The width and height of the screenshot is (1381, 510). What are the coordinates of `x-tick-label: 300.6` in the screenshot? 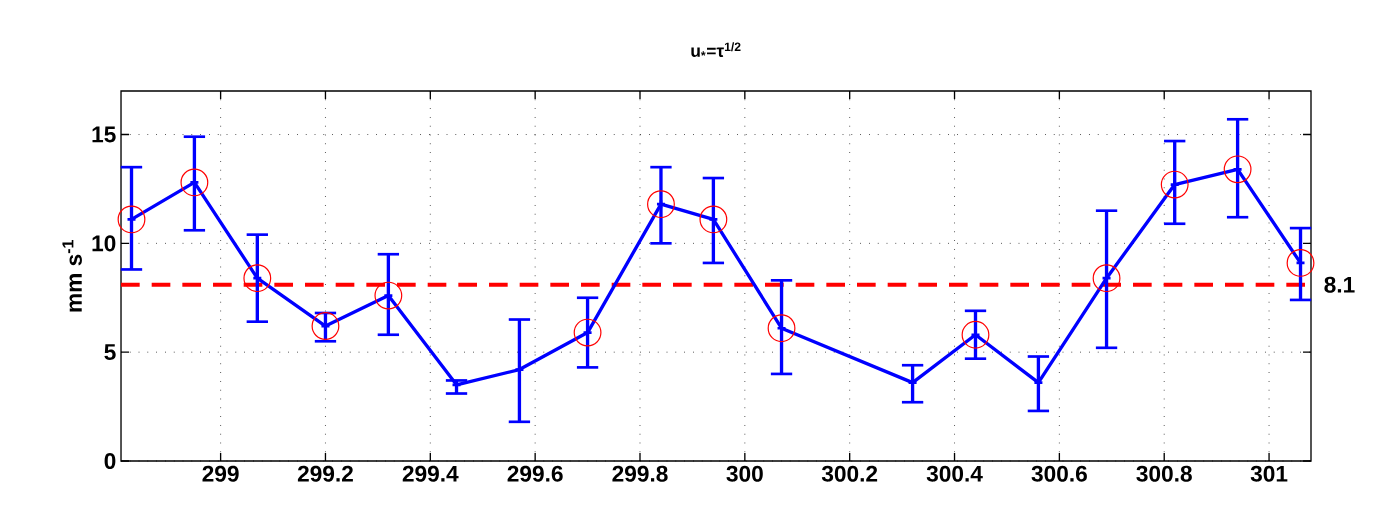 It's located at (1059, 473).